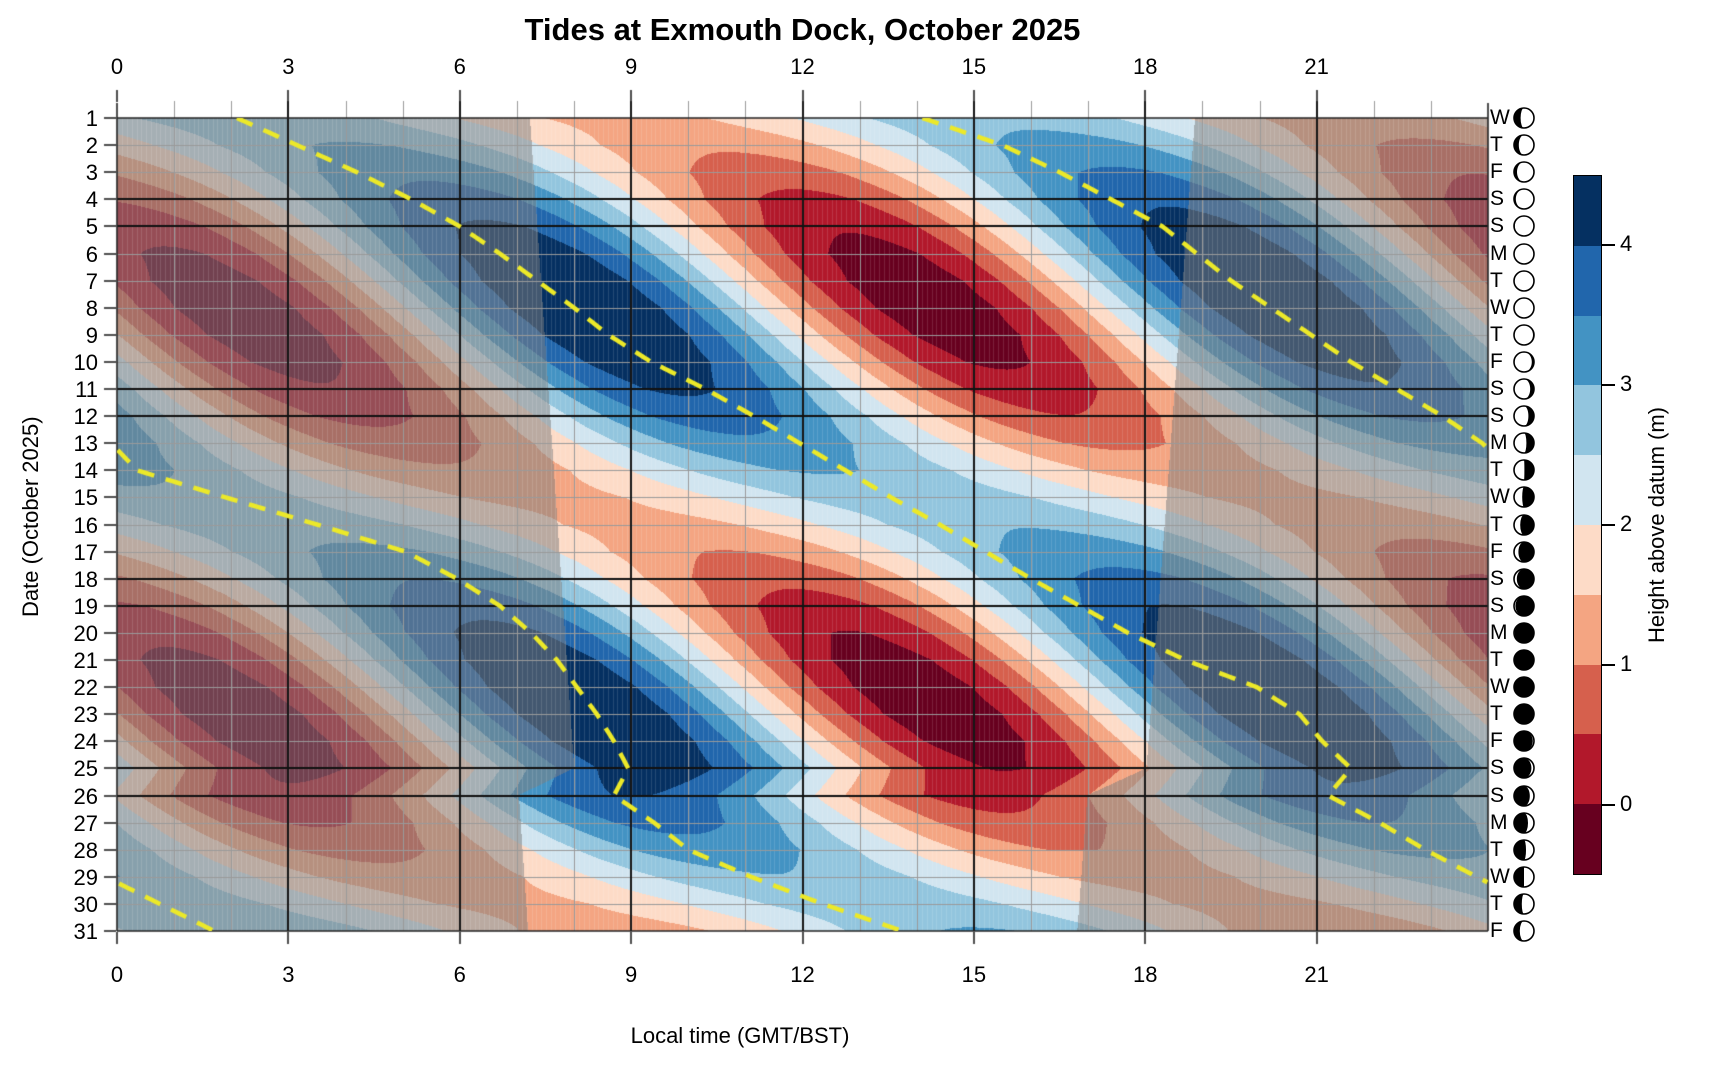  I want to click on y-date-label: 20, so click(85, 633).